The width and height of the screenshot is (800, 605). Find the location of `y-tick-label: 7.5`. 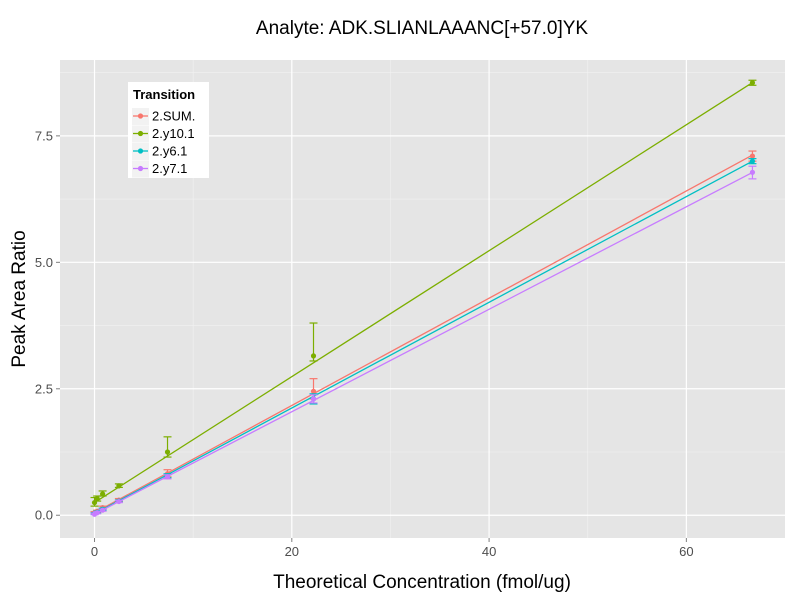

y-tick-label: 7.5 is located at coordinates (44, 135).